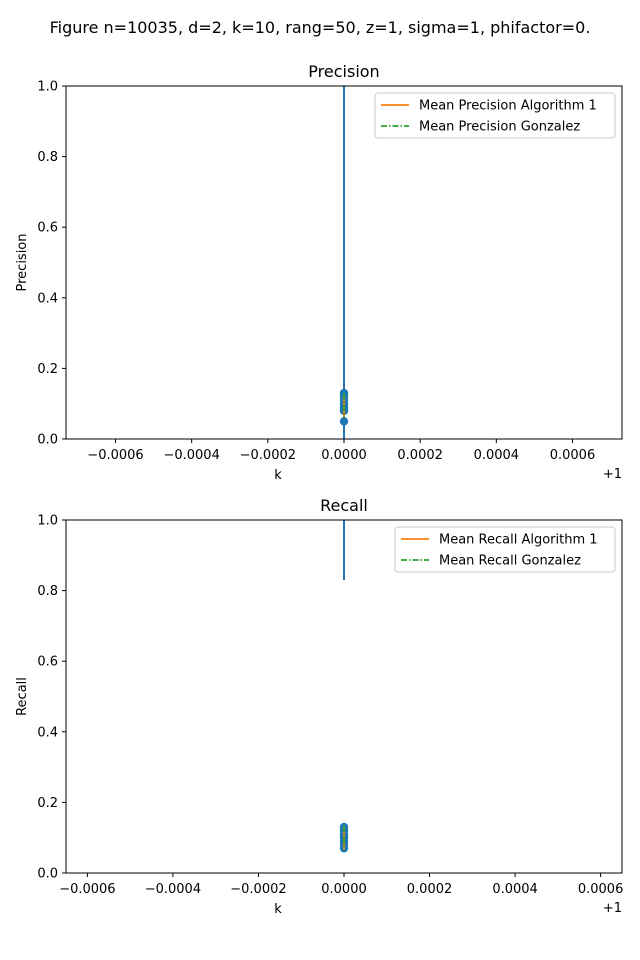  Describe the element at coordinates (47, 228) in the screenshot. I see `precision-y-tick-label: 0.6` at that location.